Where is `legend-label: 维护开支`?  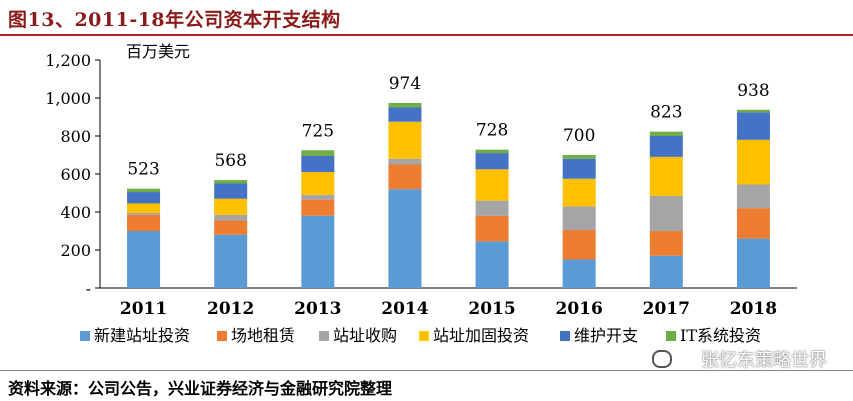
legend-label: 维护开支 is located at coordinates (606, 335).